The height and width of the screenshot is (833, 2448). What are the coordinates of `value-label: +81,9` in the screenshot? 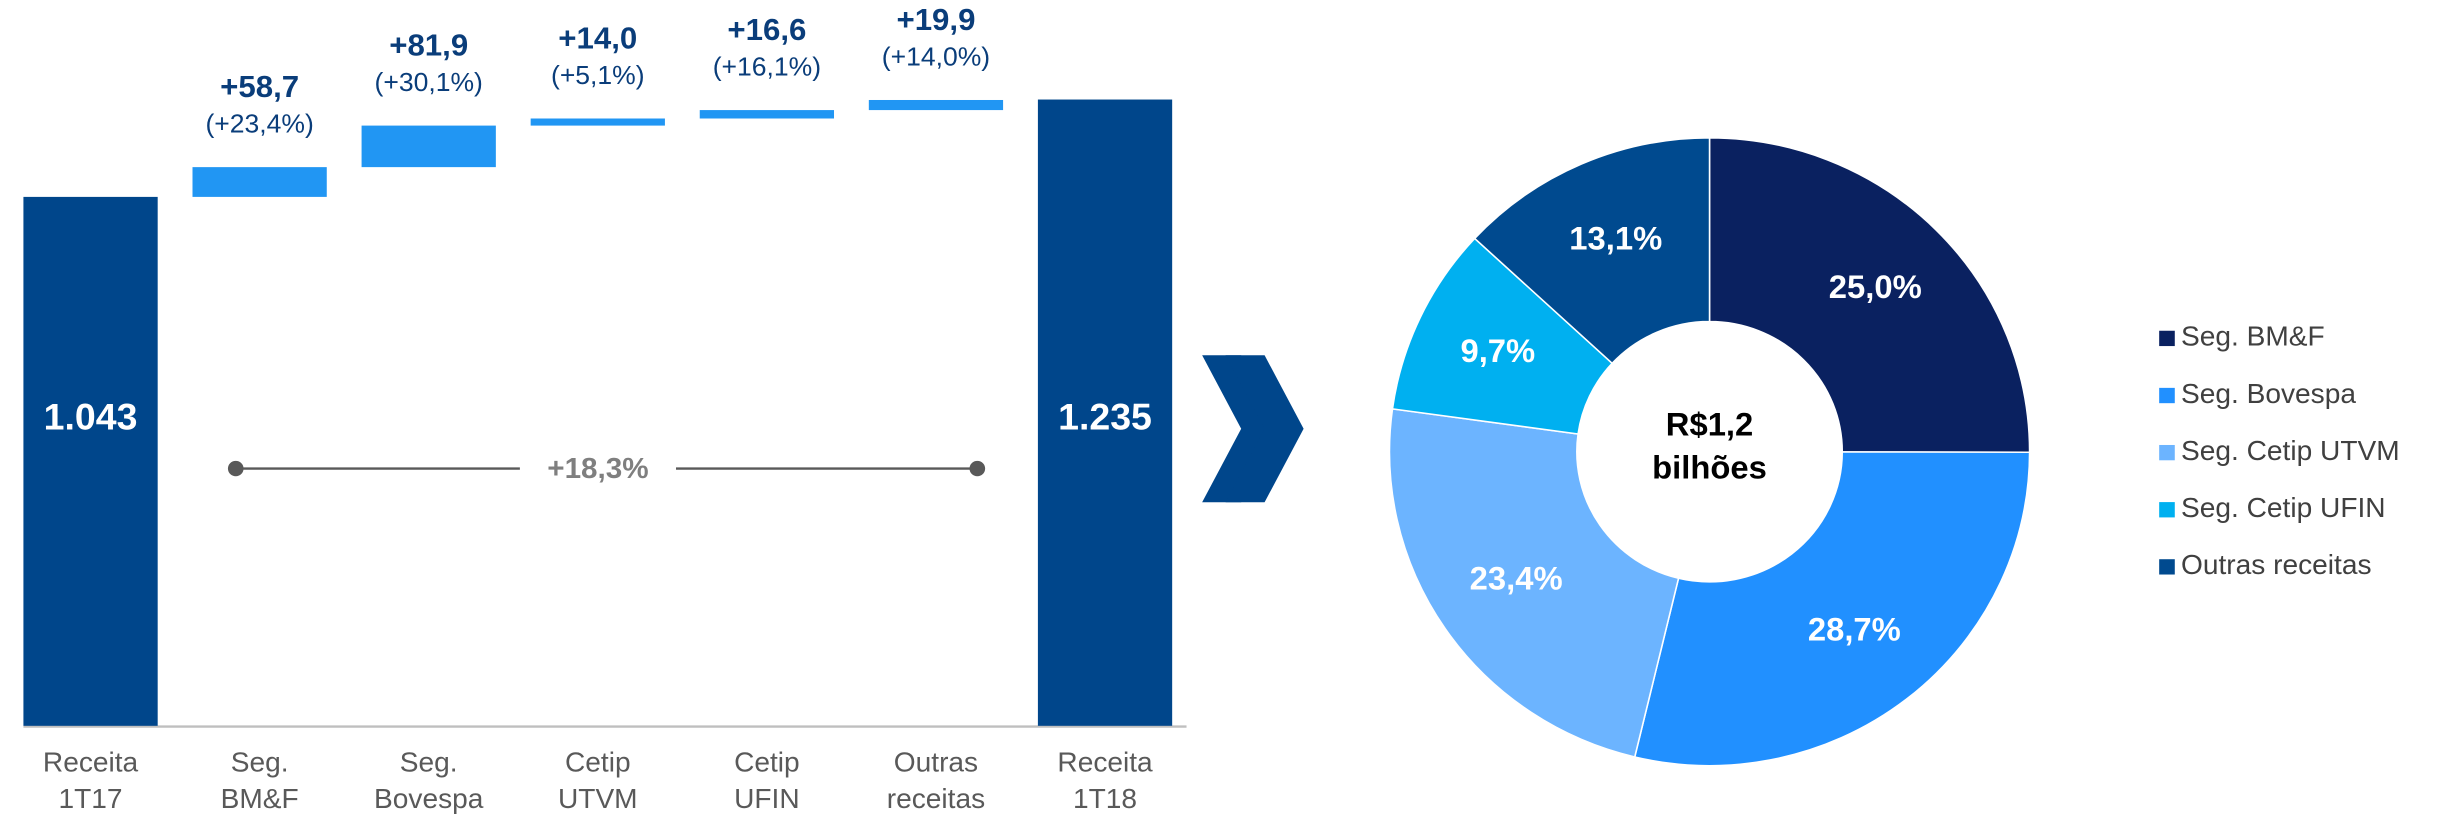 It's located at (428, 45).